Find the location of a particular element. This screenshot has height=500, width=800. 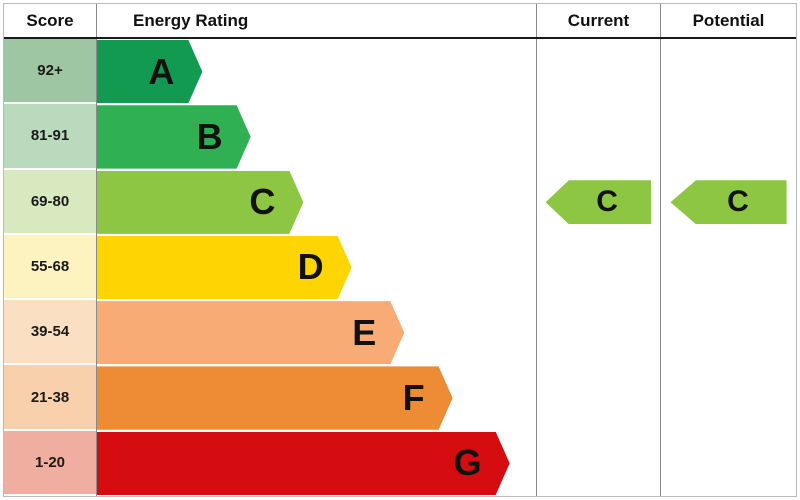

score-range: 21-38 is located at coordinates (50, 397).